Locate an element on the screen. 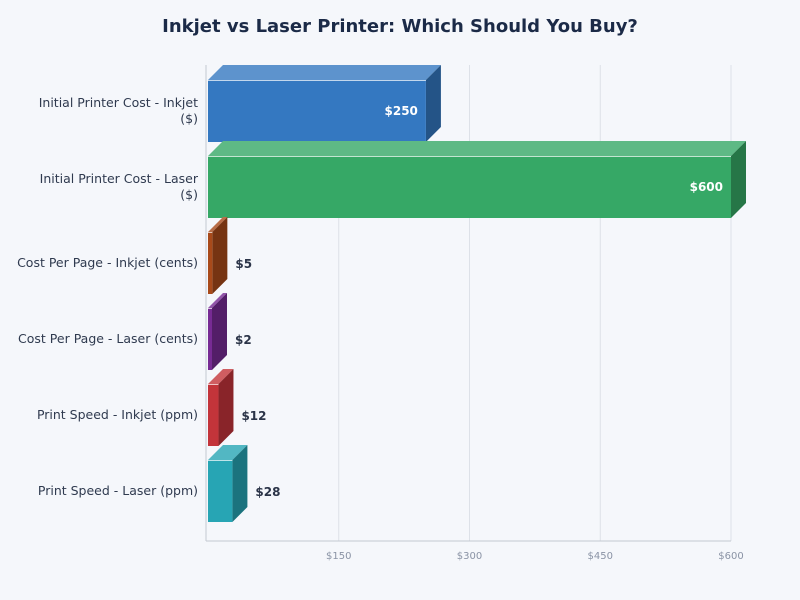 The height and width of the screenshot is (600, 800). category-label: Cost Per Page - Laser (cents) is located at coordinates (108, 338).